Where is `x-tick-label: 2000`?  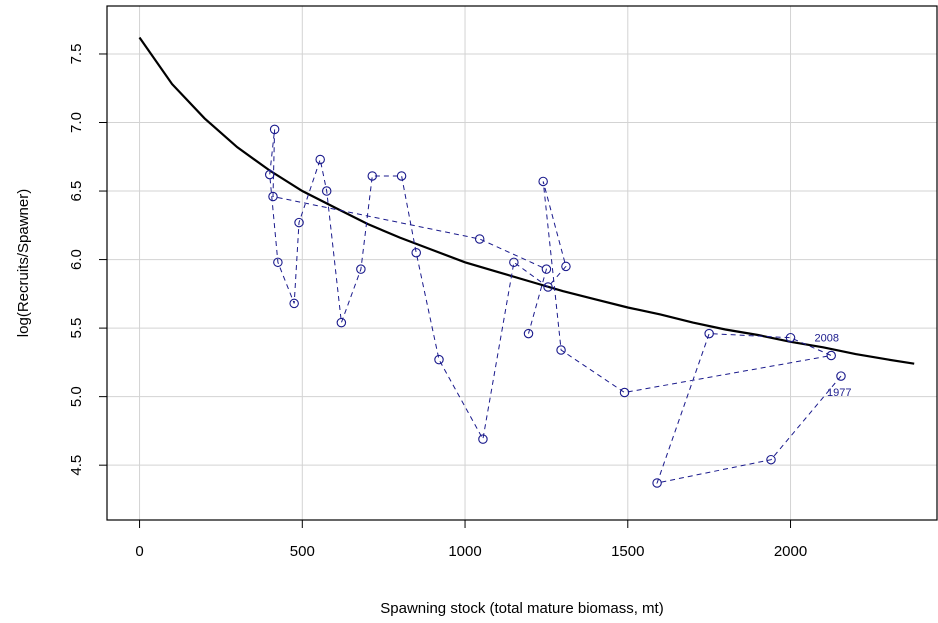 x-tick-label: 2000 is located at coordinates (790, 551).